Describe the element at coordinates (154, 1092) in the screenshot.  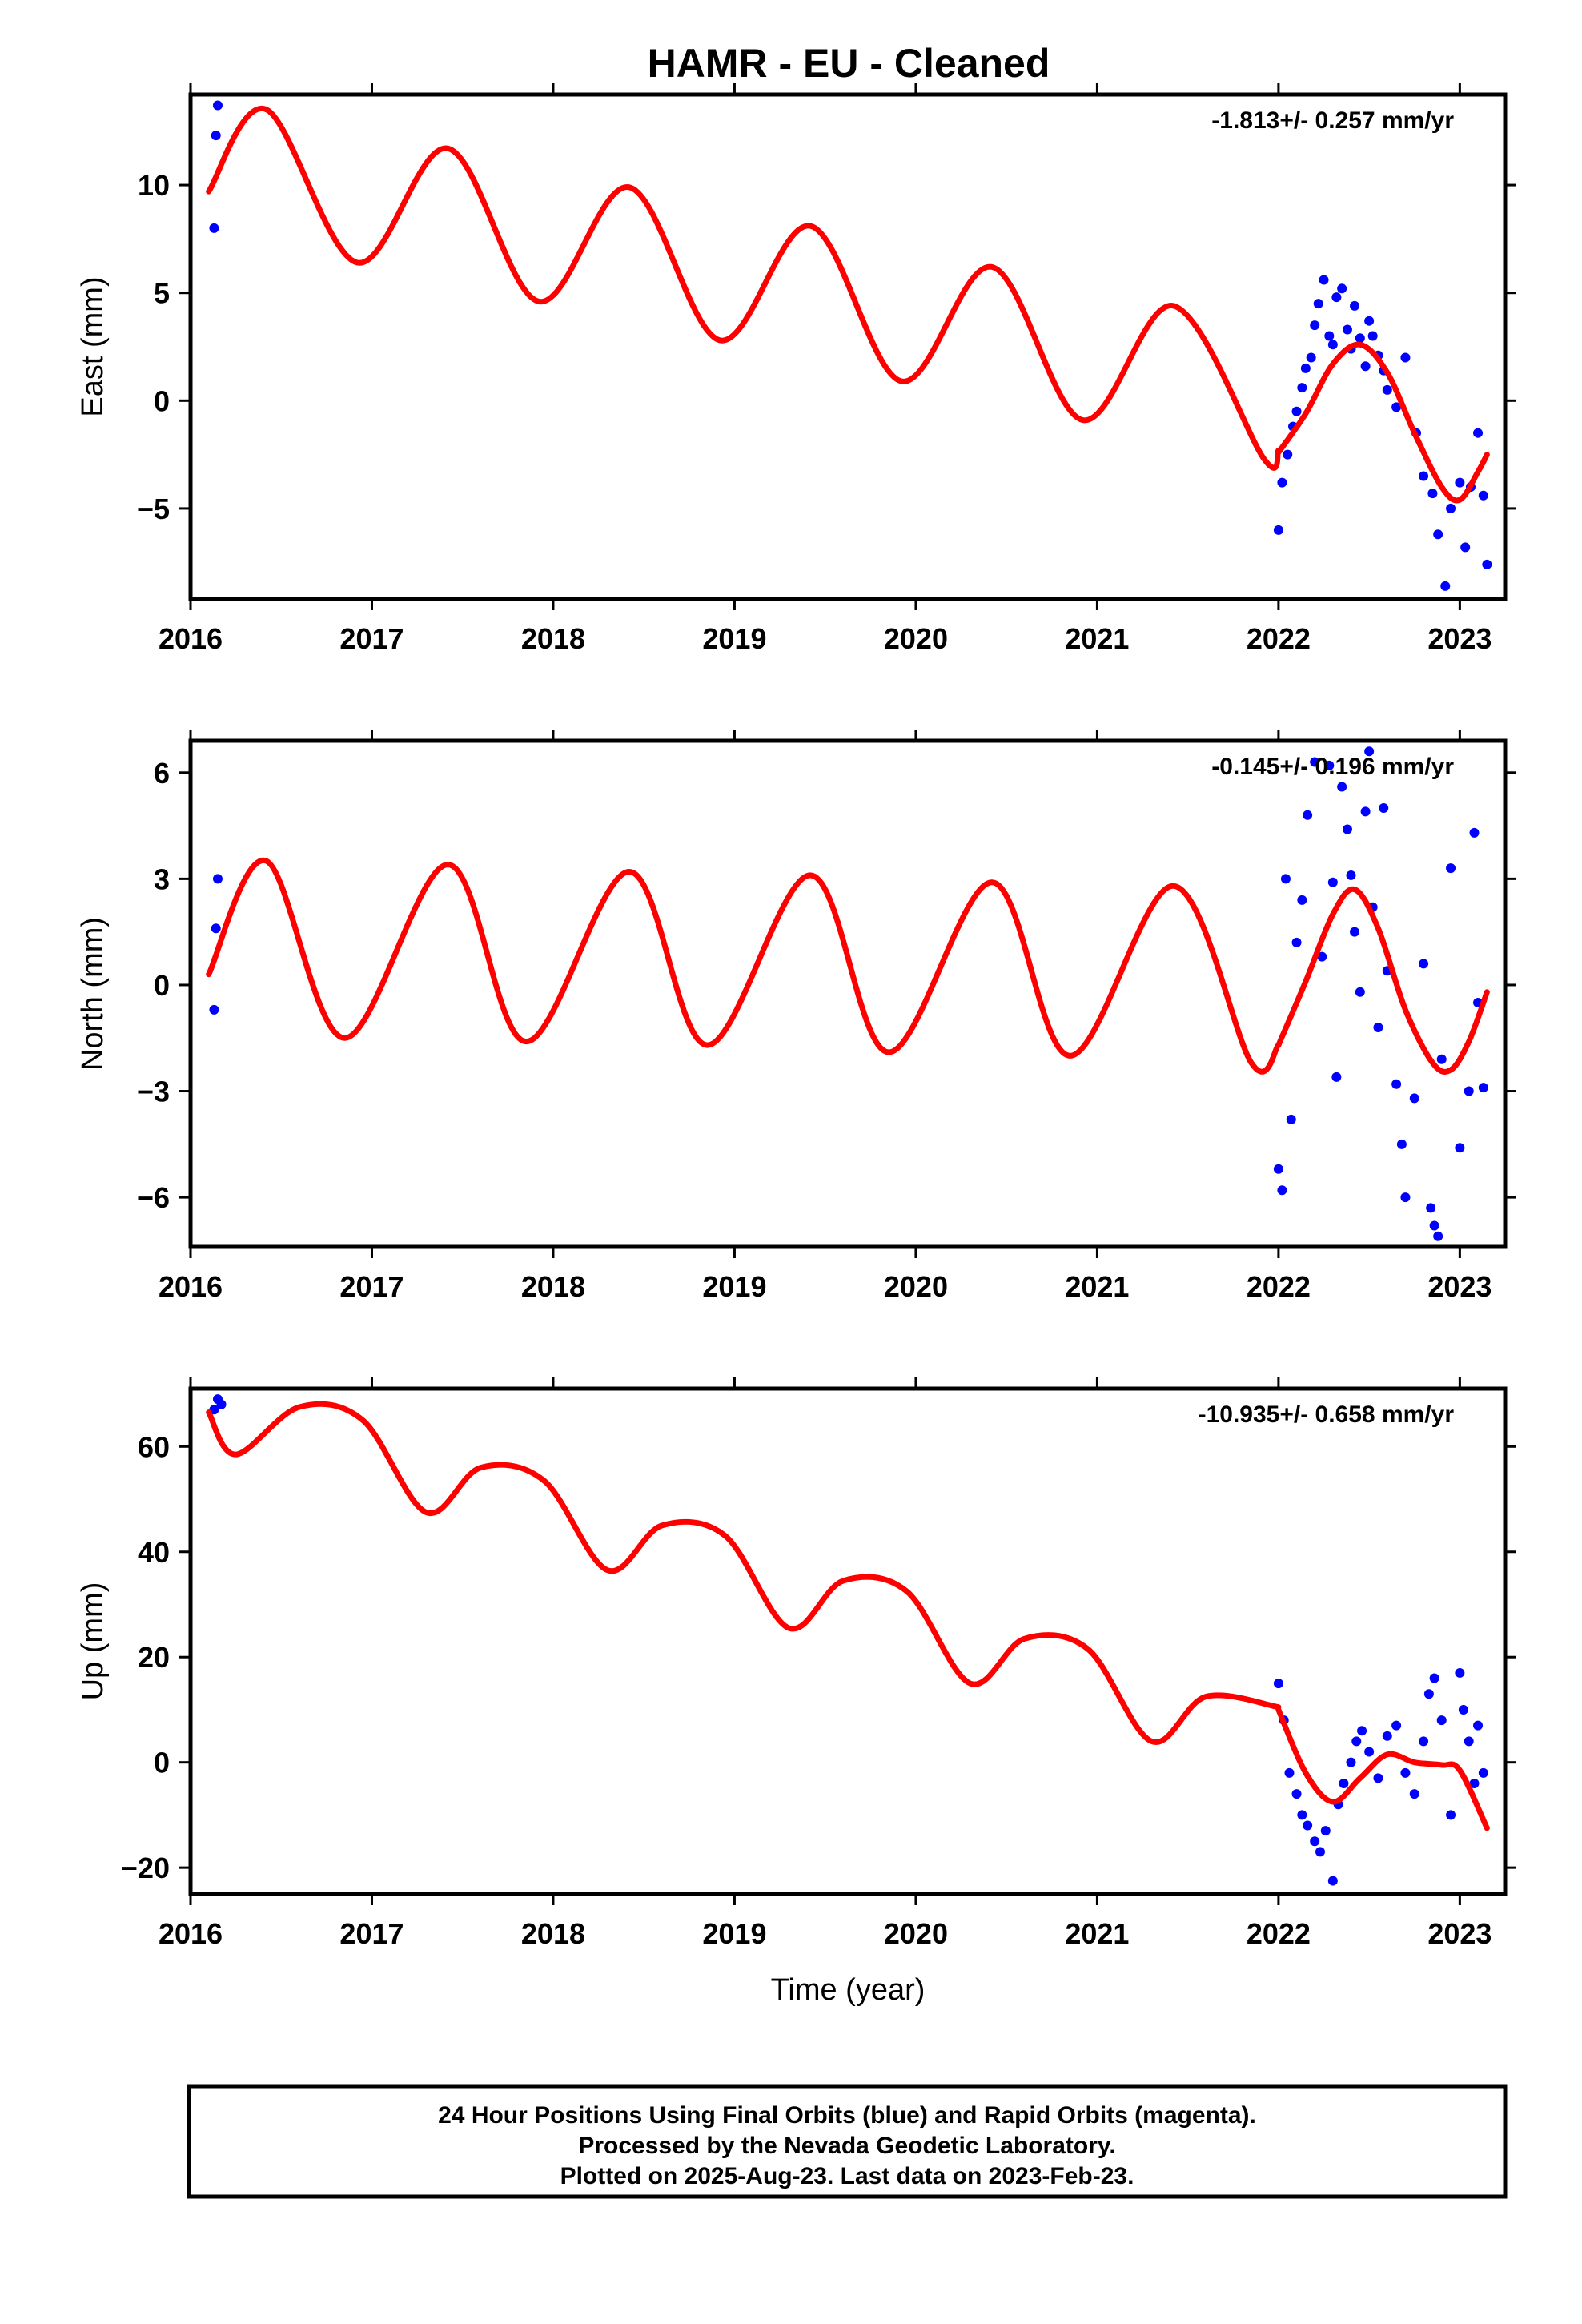
I see `north-y-tick-label: −3` at that location.